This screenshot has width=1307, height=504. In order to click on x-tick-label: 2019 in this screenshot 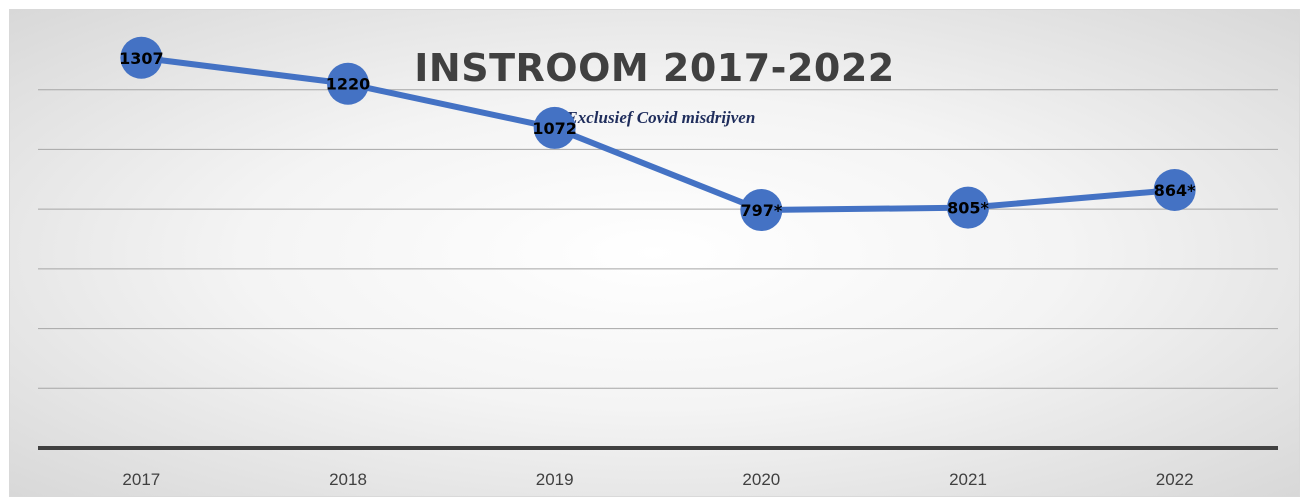, I will do `click(555, 479)`.